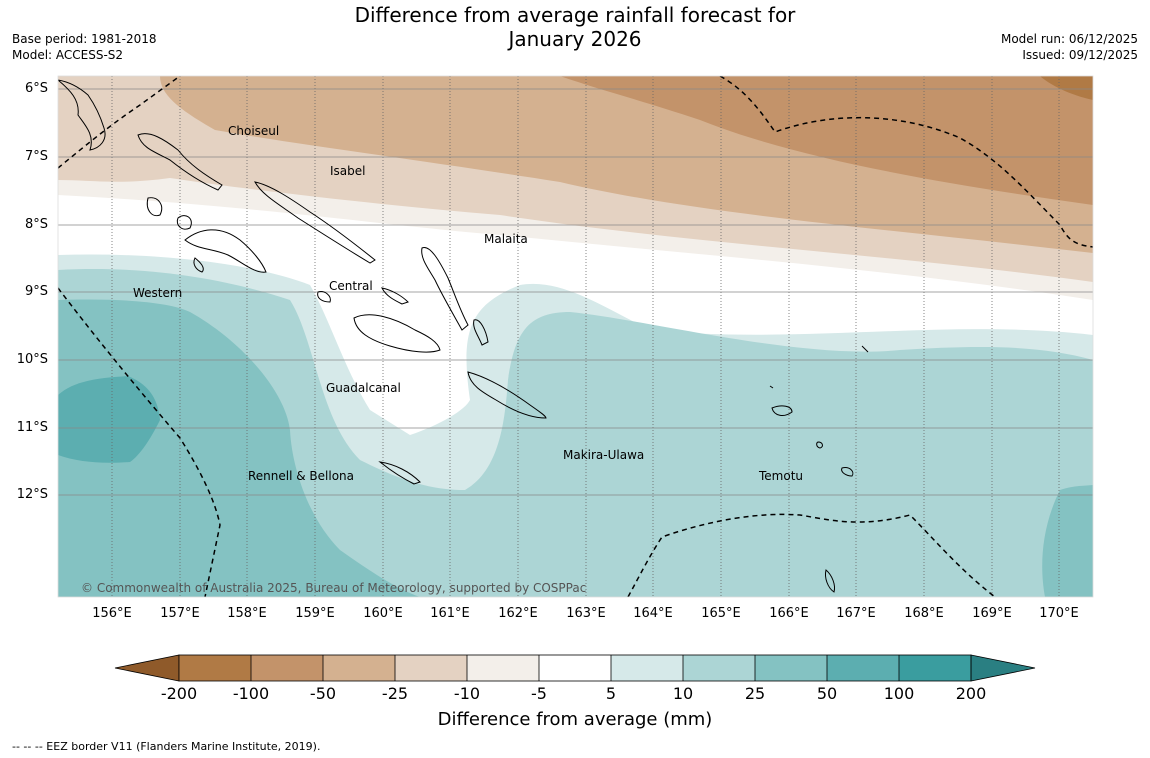 This screenshot has width=1150, height=758. What do you see at coordinates (32, 427) in the screenshot?
I see `lat-label-11s: 11°S` at bounding box center [32, 427].